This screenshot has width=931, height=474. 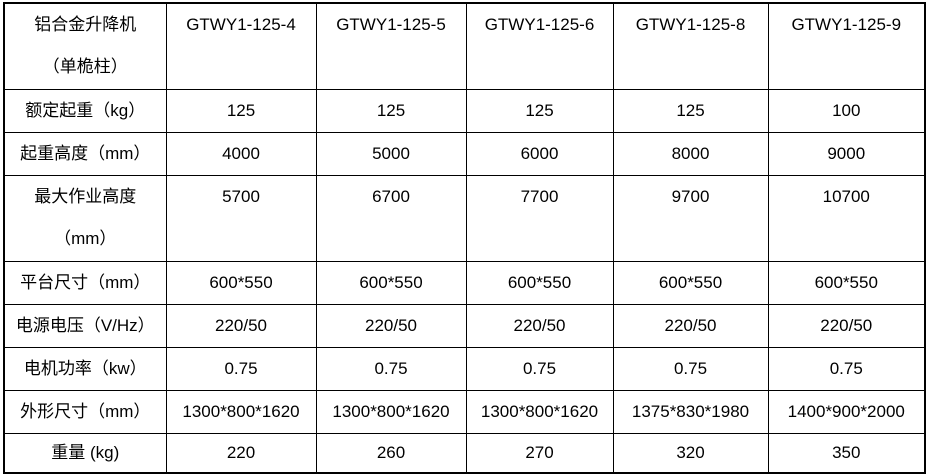 I want to click on model-header-cell: GTWY1-125-4, so click(x=241, y=46).